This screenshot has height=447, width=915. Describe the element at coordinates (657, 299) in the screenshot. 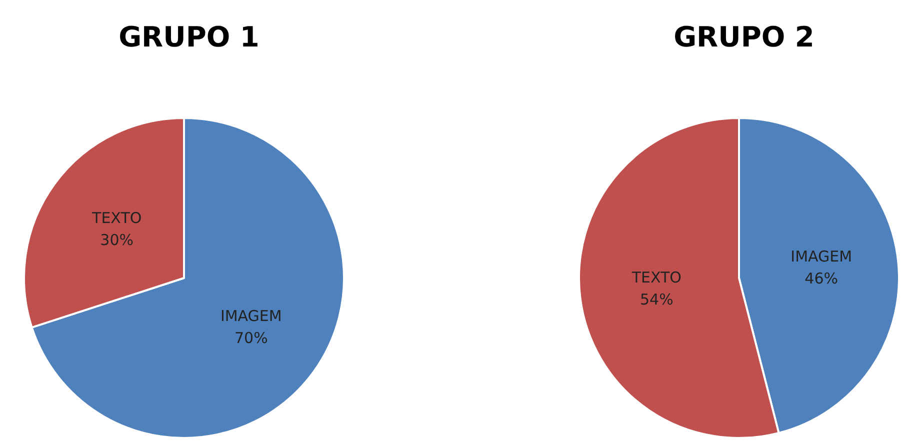

I see `data-label: 54%` at that location.